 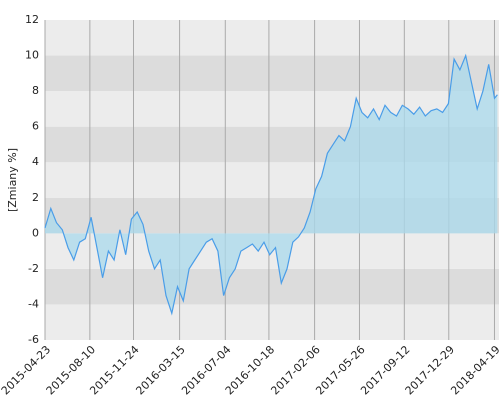 I want to click on y-tick-label: -6, so click(x=33, y=339).